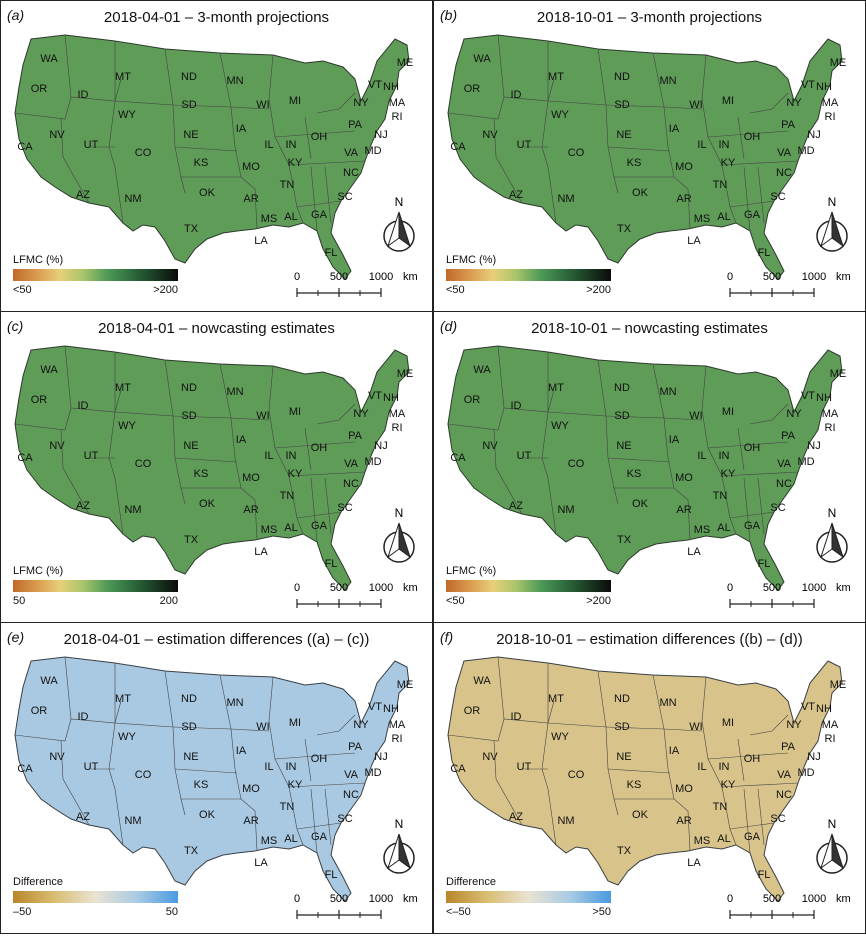 This screenshot has height=936, width=866. I want to click on panel-title: 2018-04-01 – 3-month projections, so click(216, 17).